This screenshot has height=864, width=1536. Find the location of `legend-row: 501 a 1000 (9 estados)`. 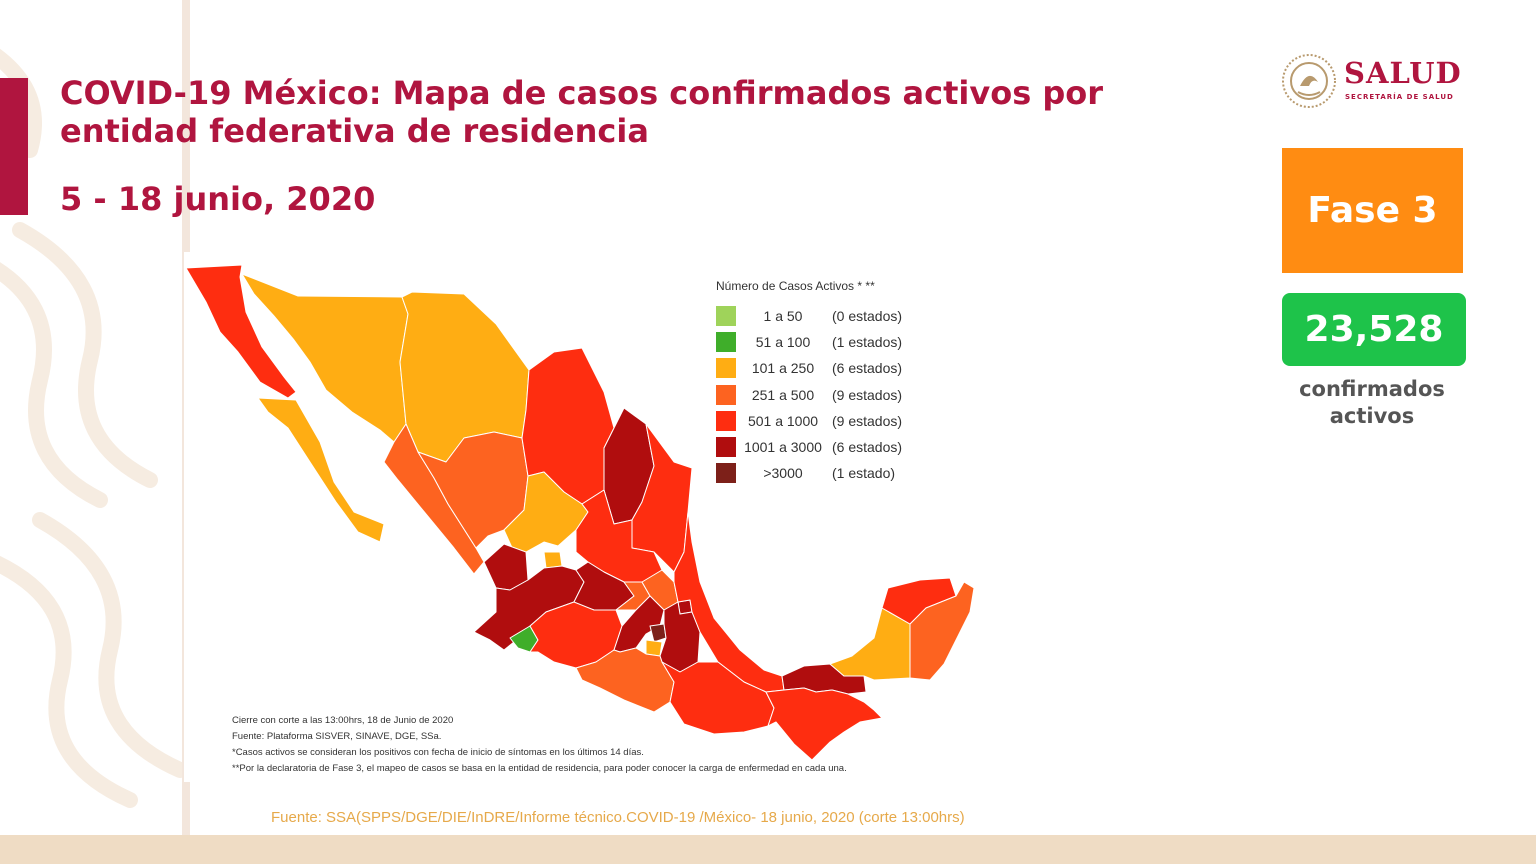

legend-row: 501 a 1000 (9 estados) is located at coordinates (809, 421).